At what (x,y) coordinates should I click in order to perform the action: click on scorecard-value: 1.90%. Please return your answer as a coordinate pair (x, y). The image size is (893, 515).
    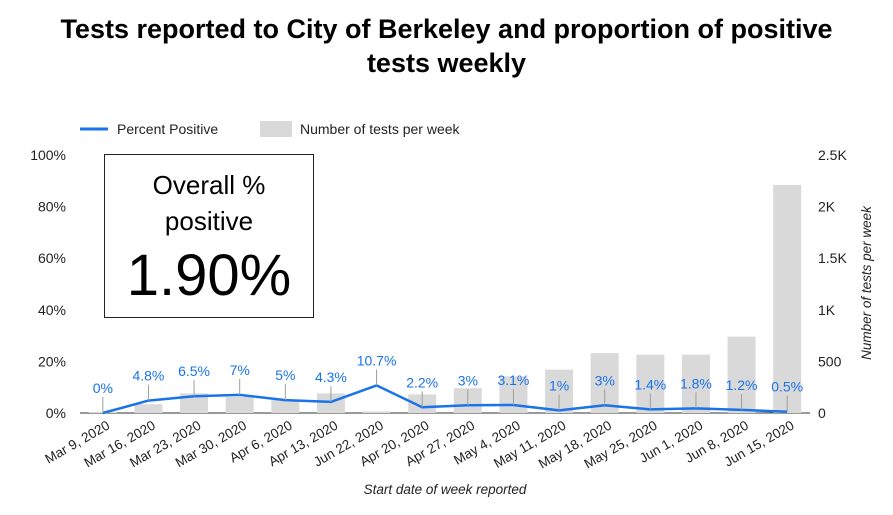
    Looking at the image, I should click on (209, 275).